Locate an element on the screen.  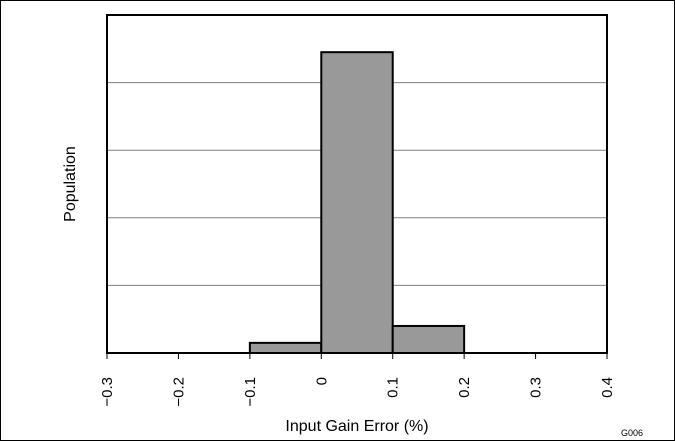
x-tick-label: 0.1 is located at coordinates (393, 387).